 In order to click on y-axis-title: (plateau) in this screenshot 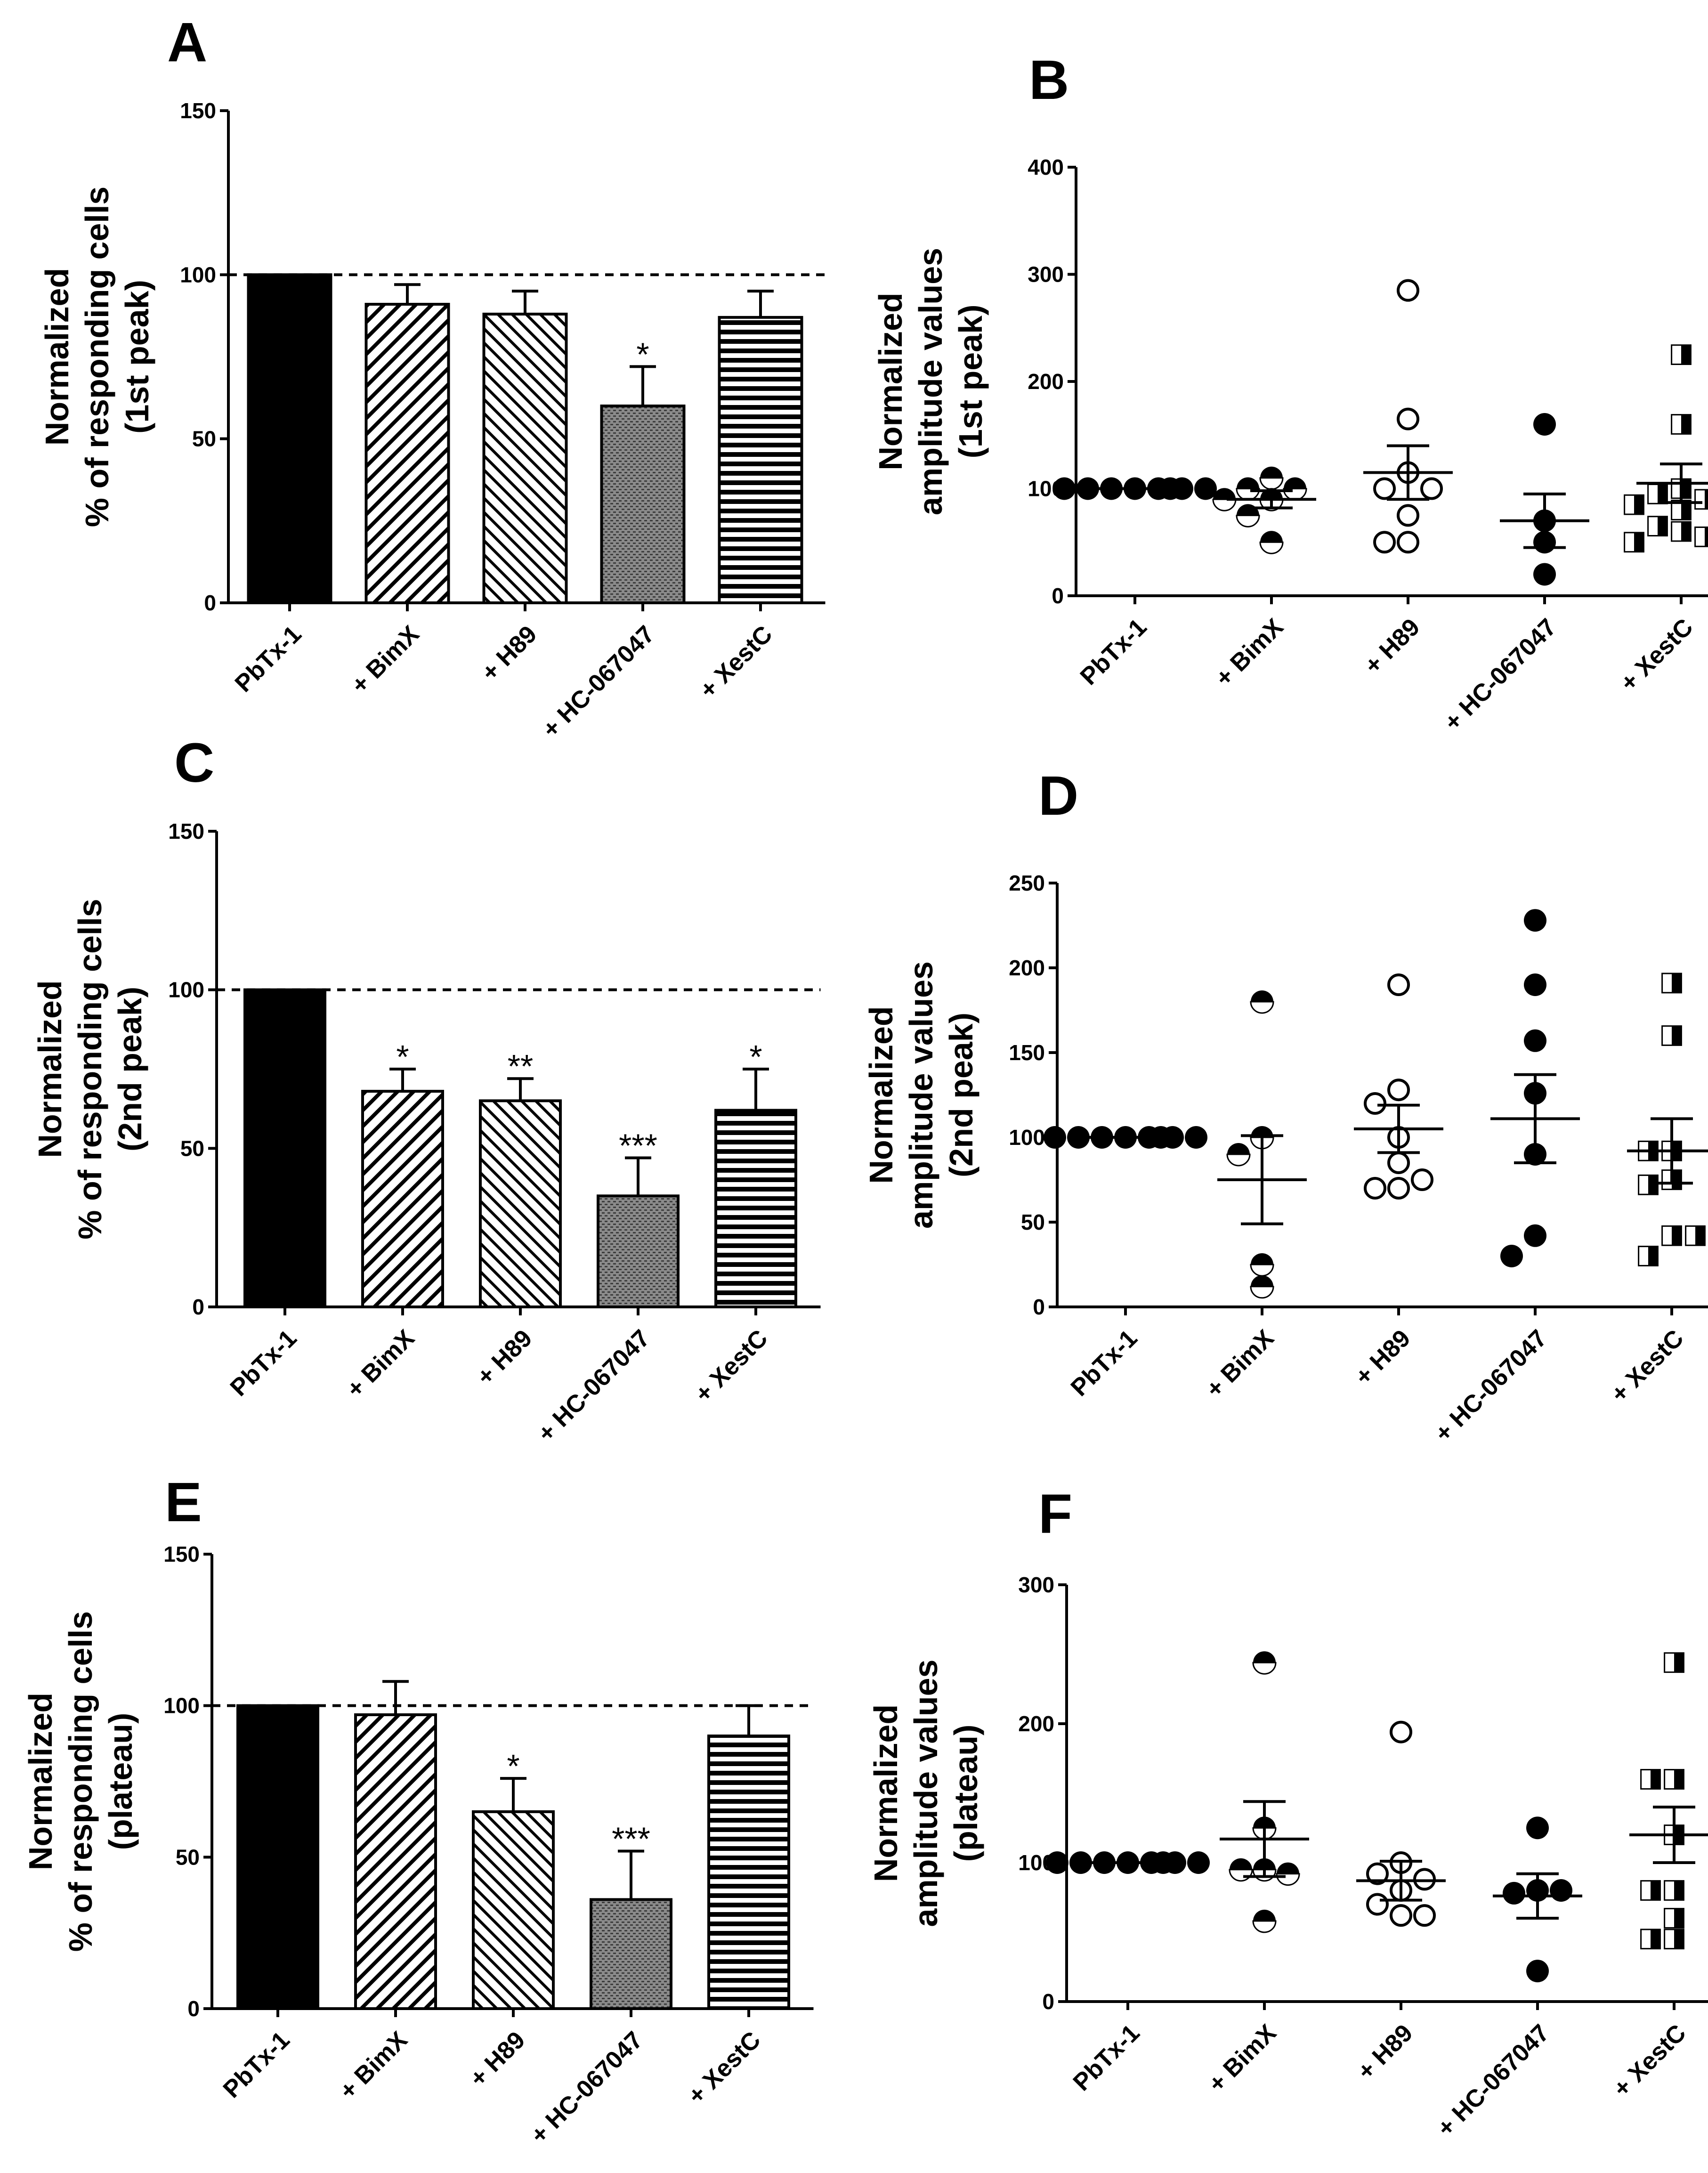, I will do `click(120, 1781)`.